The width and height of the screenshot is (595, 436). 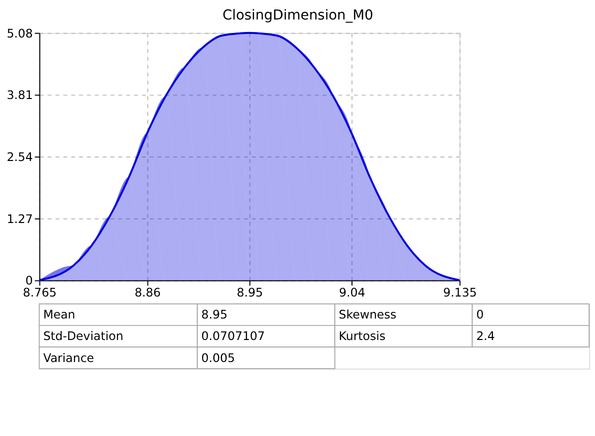 What do you see at coordinates (249, 292) in the screenshot?
I see `x-tick-label: 8.95` at bounding box center [249, 292].